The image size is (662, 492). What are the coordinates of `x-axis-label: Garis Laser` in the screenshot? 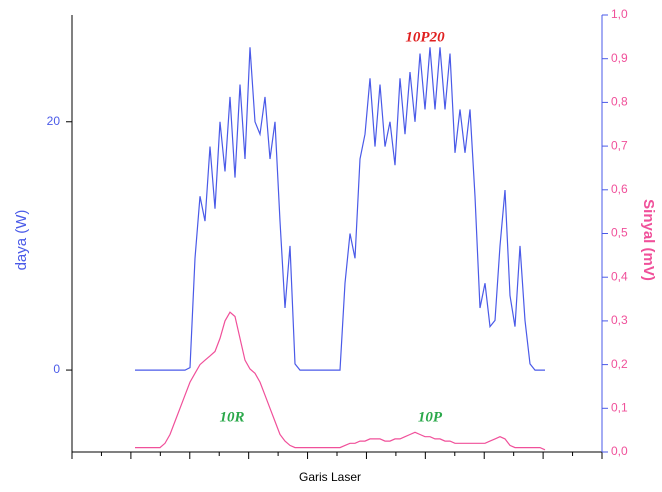 It's located at (330, 477).